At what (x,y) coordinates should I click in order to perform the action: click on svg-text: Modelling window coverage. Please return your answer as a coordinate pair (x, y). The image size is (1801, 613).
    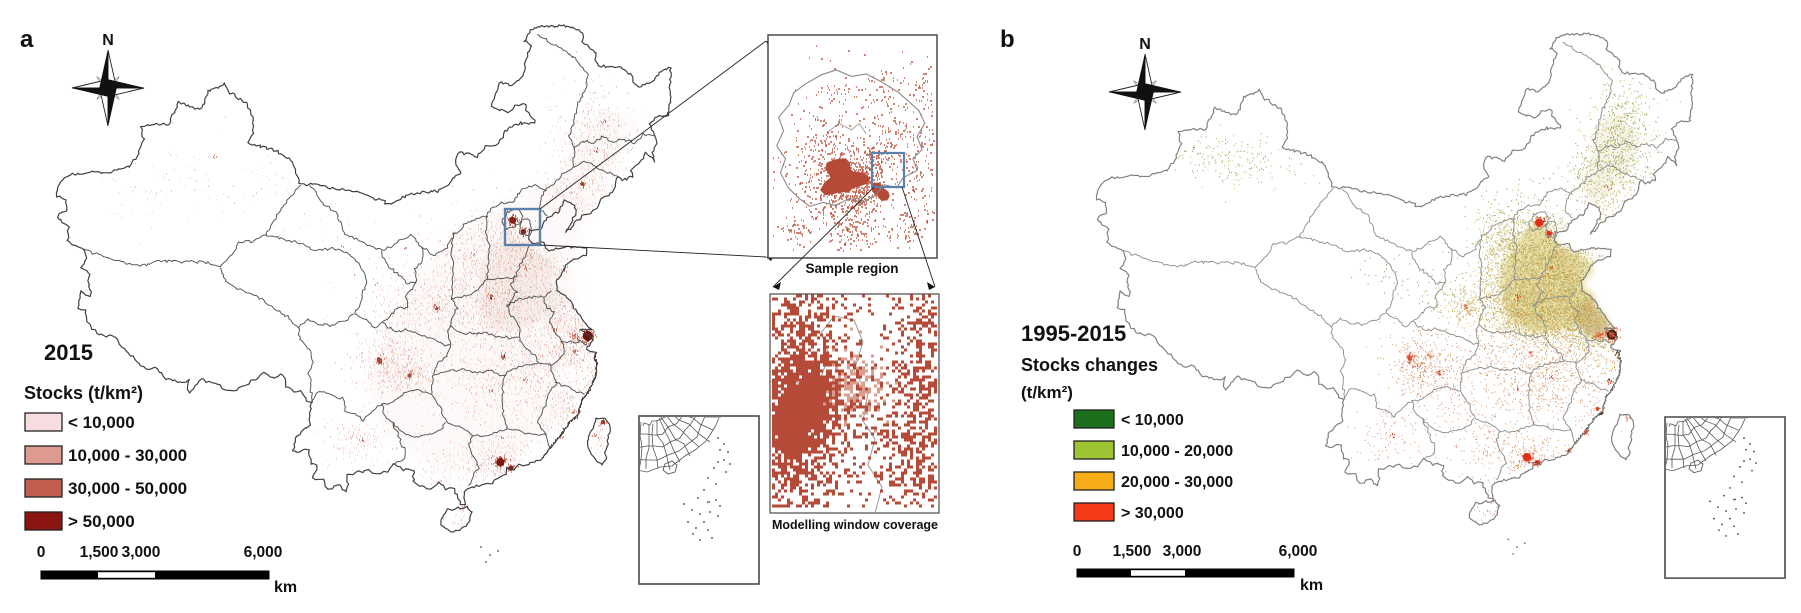
    Looking at the image, I should click on (855, 525).